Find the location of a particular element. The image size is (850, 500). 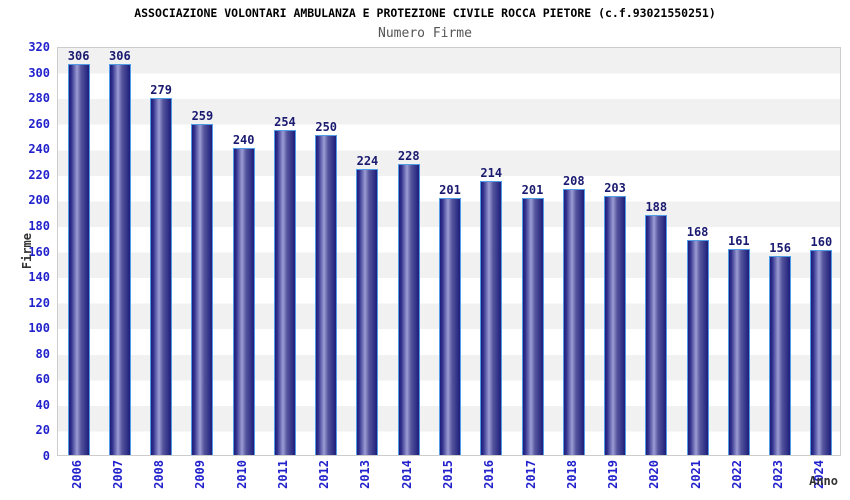

y-tick-label: 160 is located at coordinates (39, 251).